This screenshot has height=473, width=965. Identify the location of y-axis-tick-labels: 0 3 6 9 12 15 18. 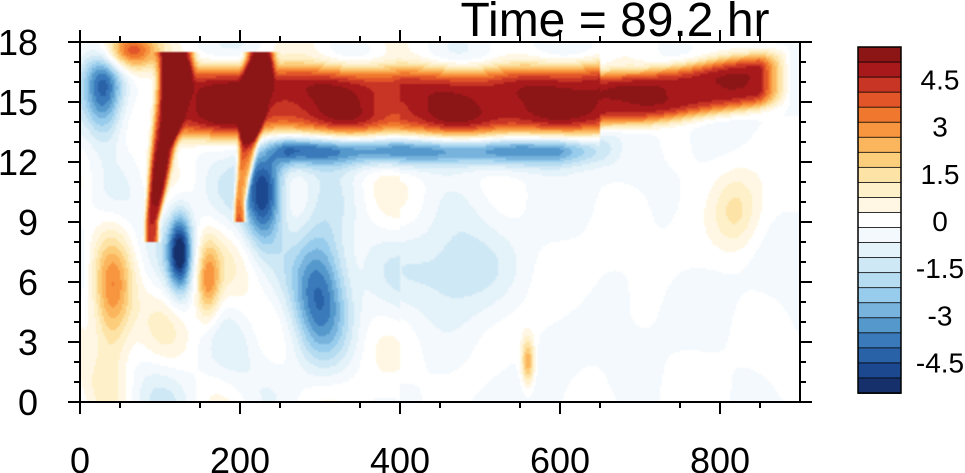
(19, 222).